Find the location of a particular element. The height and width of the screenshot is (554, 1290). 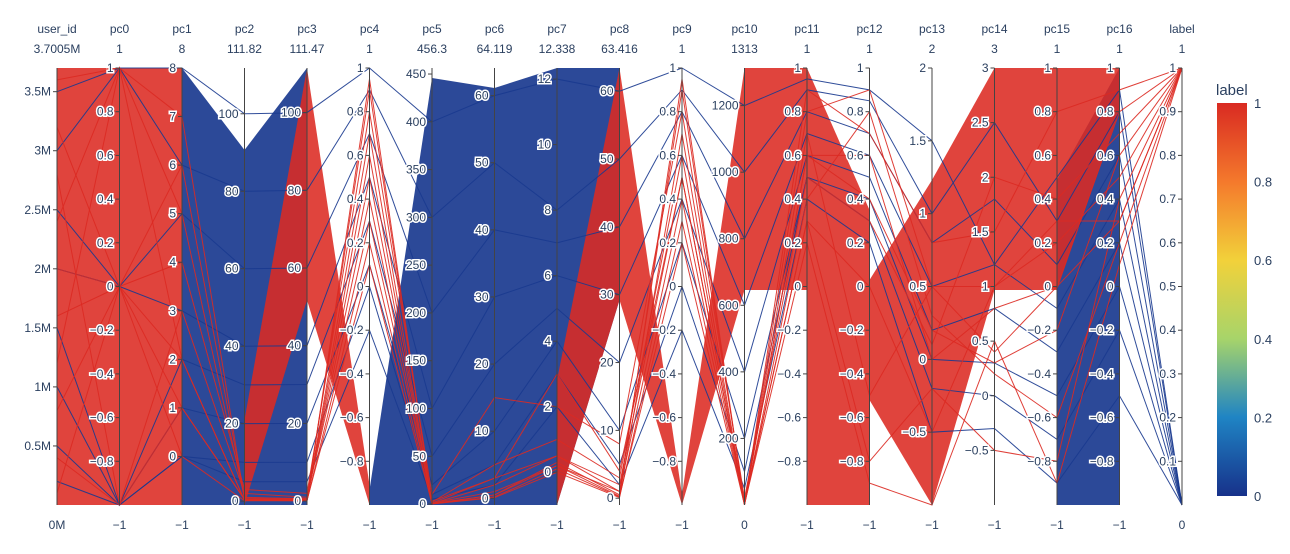

axis-max-label: 3 is located at coordinates (994, 49).